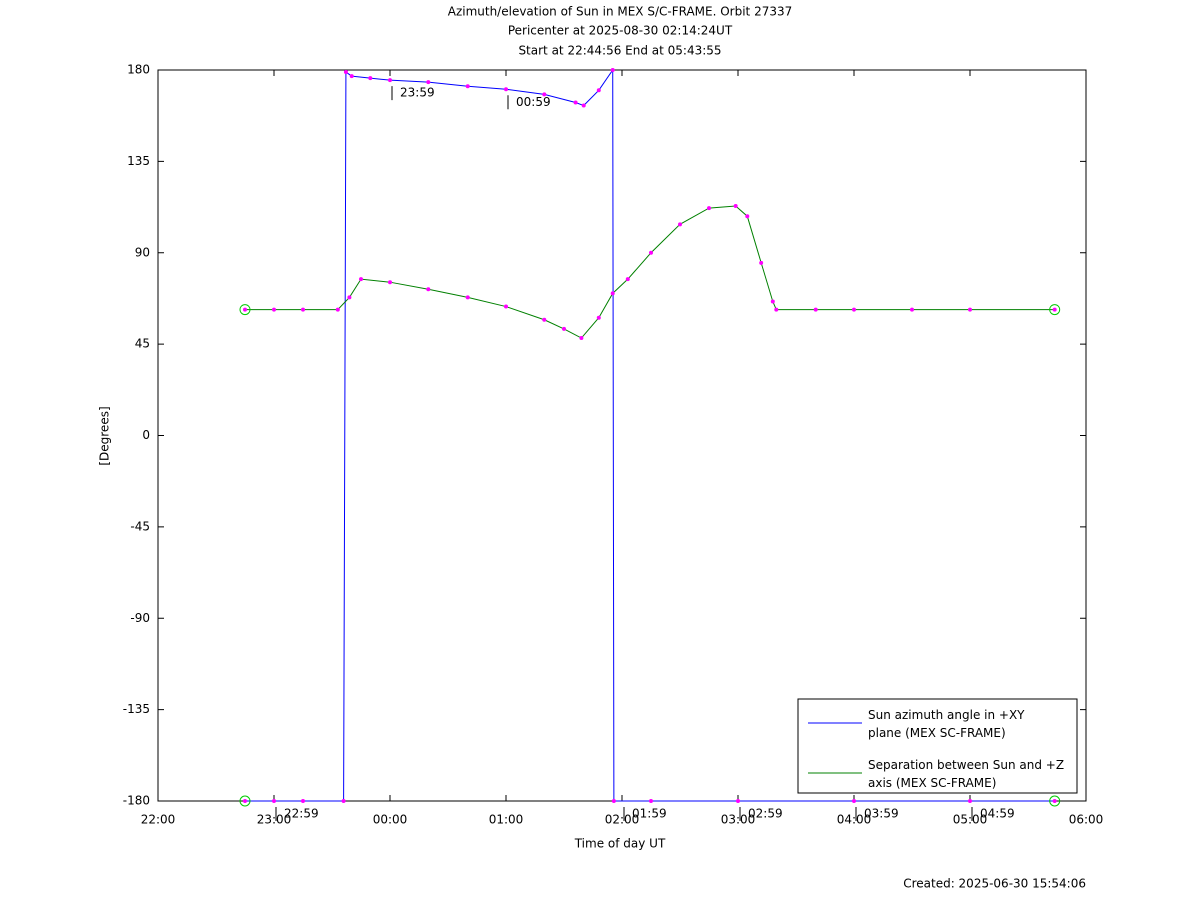 The image size is (1200, 905). What do you see at coordinates (619, 51) in the screenshot?
I see `chart-subtitle: Start at 22:44:56 End at 05:43:55` at bounding box center [619, 51].